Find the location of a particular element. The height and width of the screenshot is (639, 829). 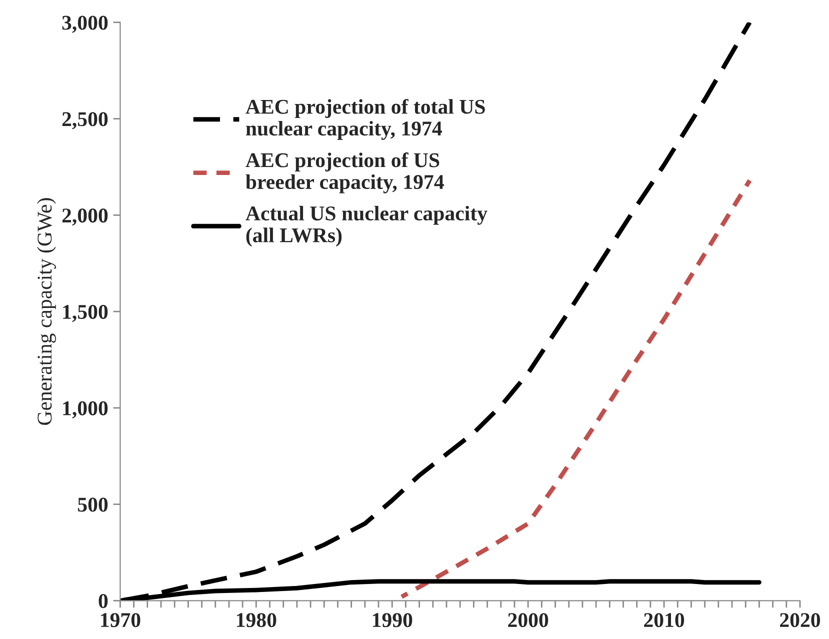

x-tick-label: 2010 is located at coordinates (664, 620).